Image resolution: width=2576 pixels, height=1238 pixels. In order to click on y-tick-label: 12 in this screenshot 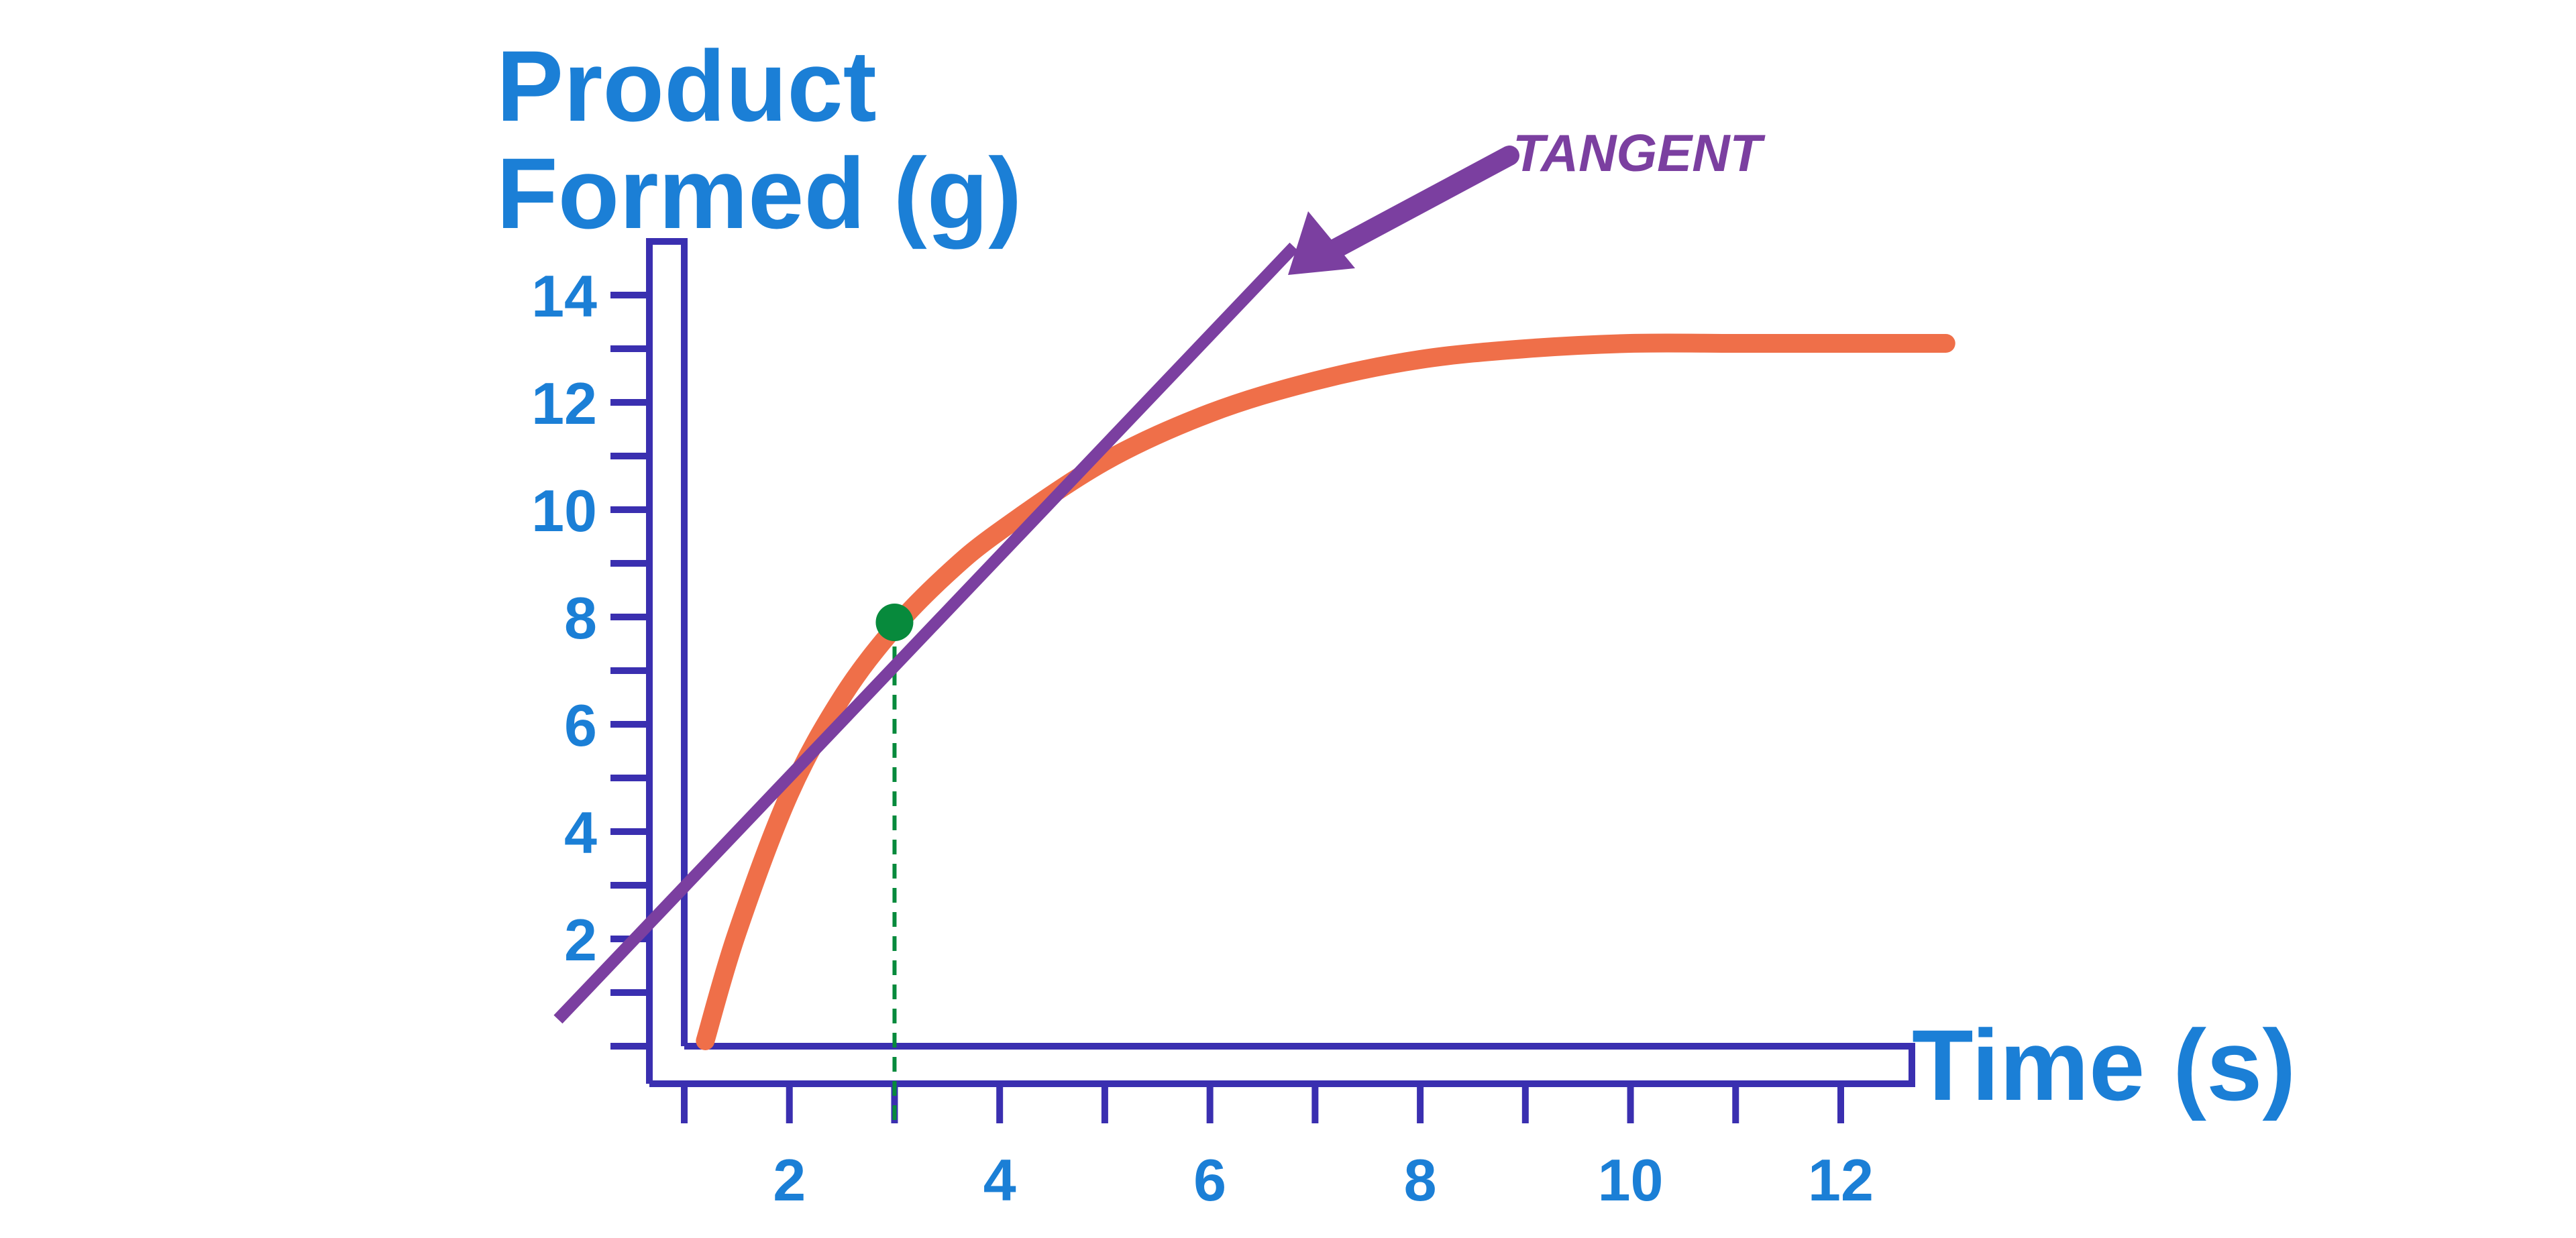, I will do `click(564, 403)`.